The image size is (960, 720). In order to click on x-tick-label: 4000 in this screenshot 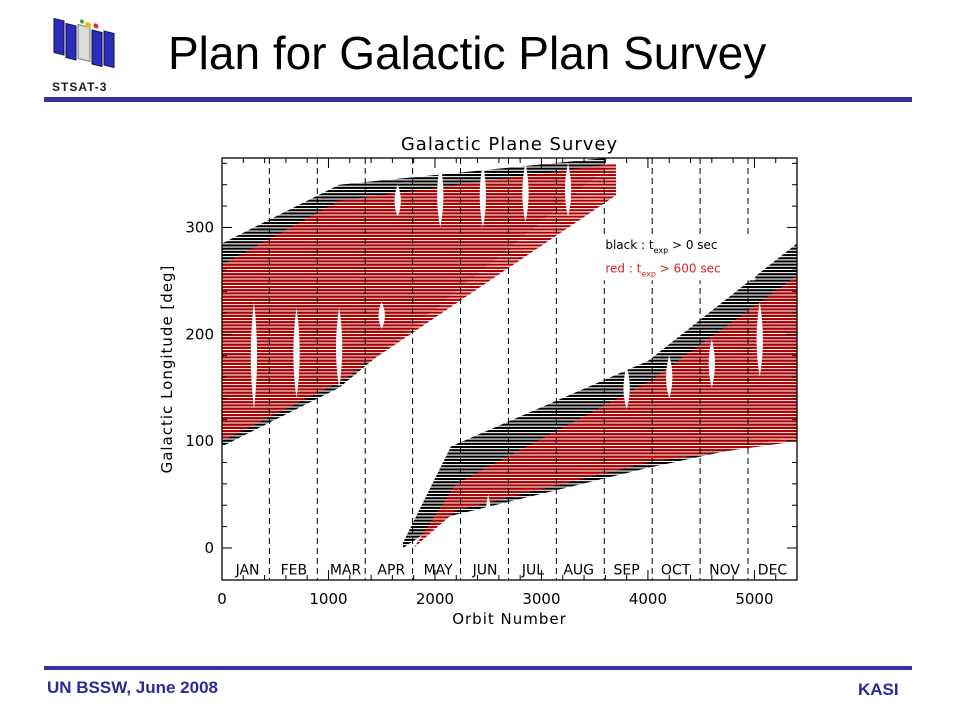, I will do `click(648, 599)`.